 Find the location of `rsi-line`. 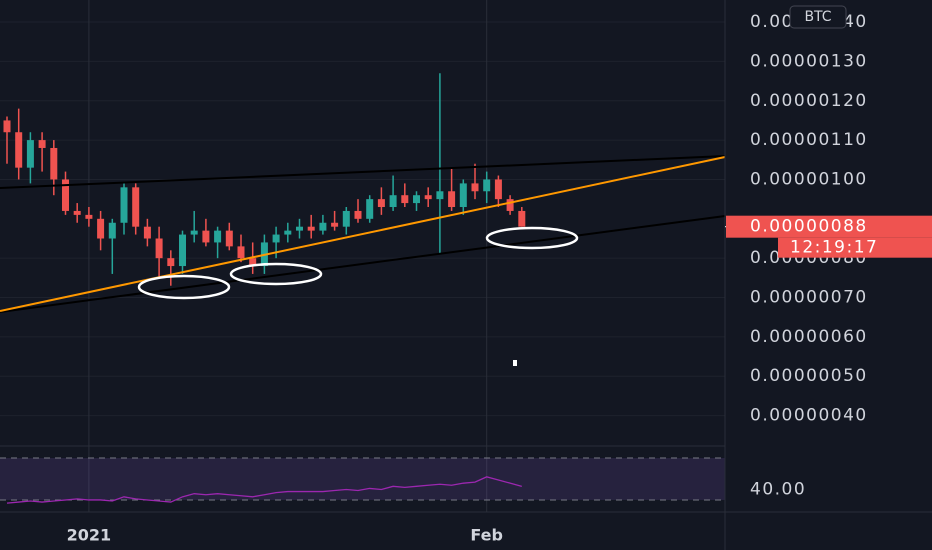

rsi-line is located at coordinates (264, 490).